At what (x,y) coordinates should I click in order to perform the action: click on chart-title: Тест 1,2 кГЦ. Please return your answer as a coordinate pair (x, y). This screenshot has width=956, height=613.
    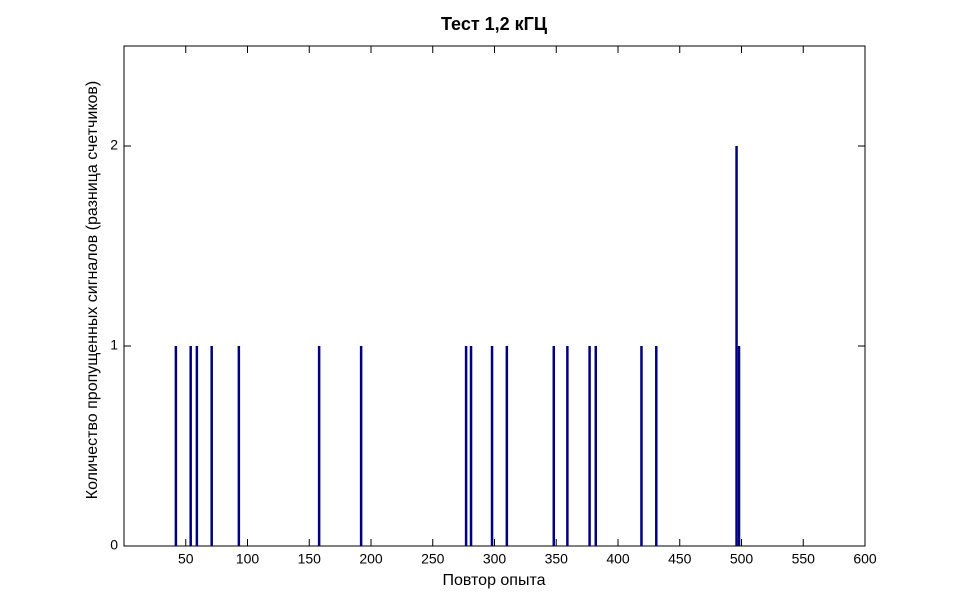
    Looking at the image, I should click on (494, 24).